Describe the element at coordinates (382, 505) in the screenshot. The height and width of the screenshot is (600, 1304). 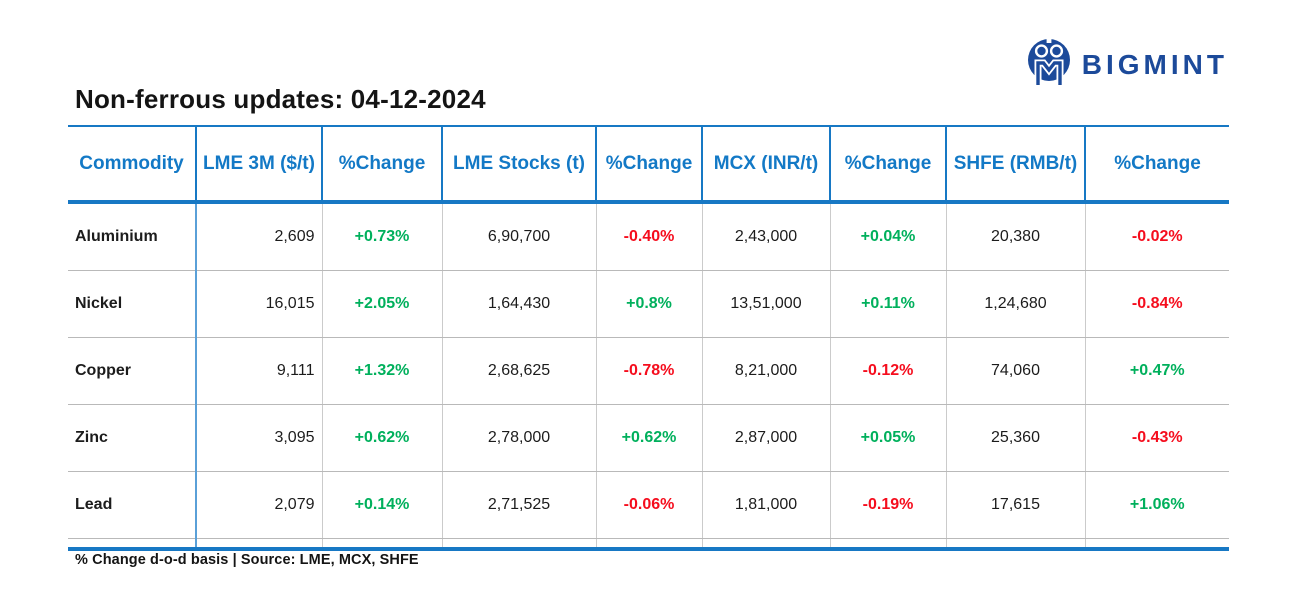
I see `cell-lme-3m-change: +0.14%` at that location.